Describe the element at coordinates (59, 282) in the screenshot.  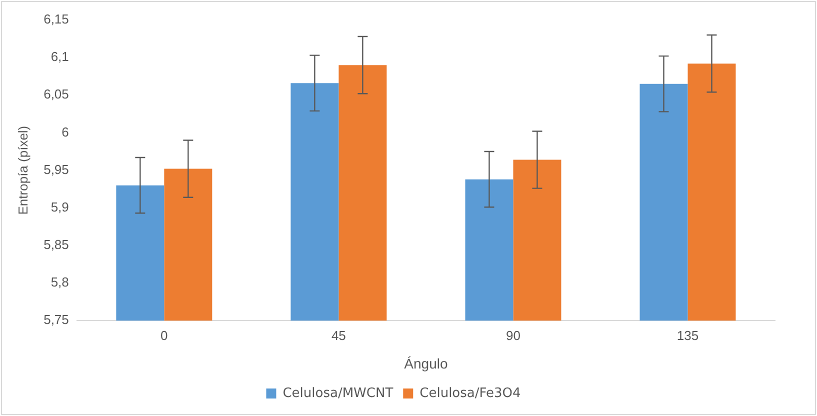
I see `y-tick-label: 5,8` at that location.